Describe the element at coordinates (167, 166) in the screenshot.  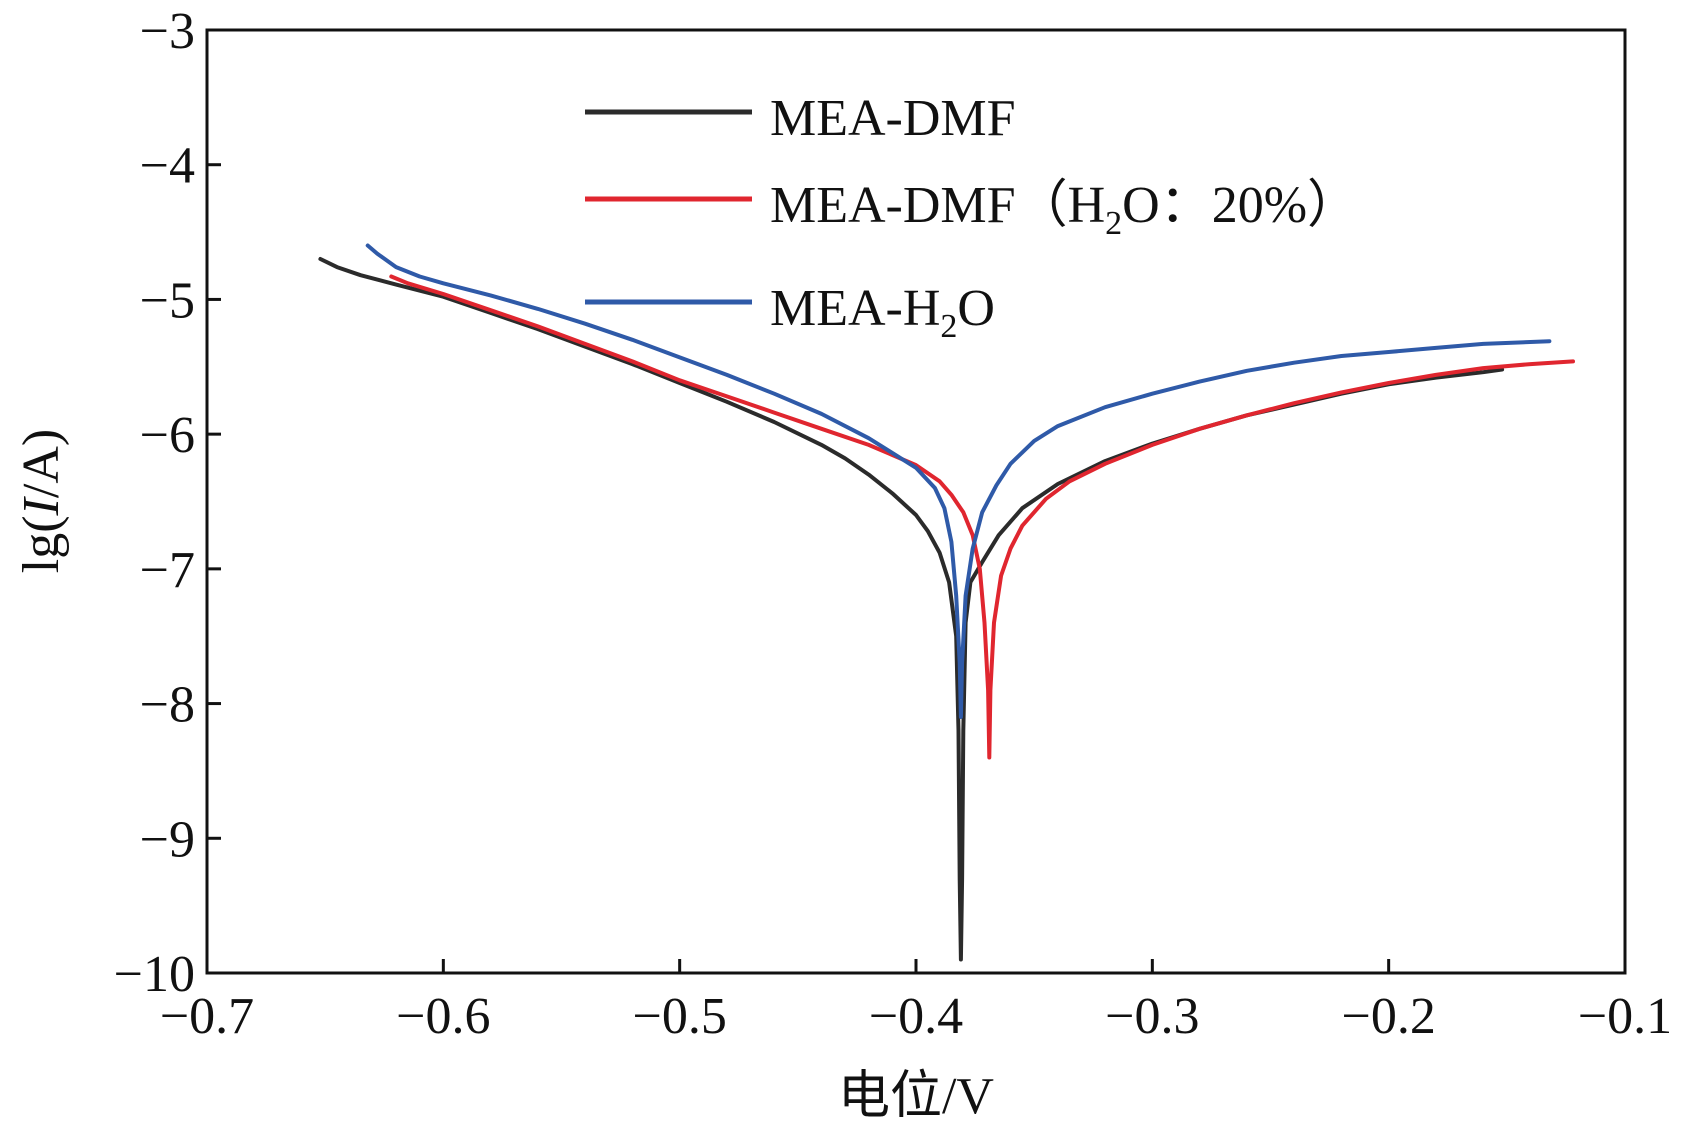
I see `y-tick-label: −4` at that location.